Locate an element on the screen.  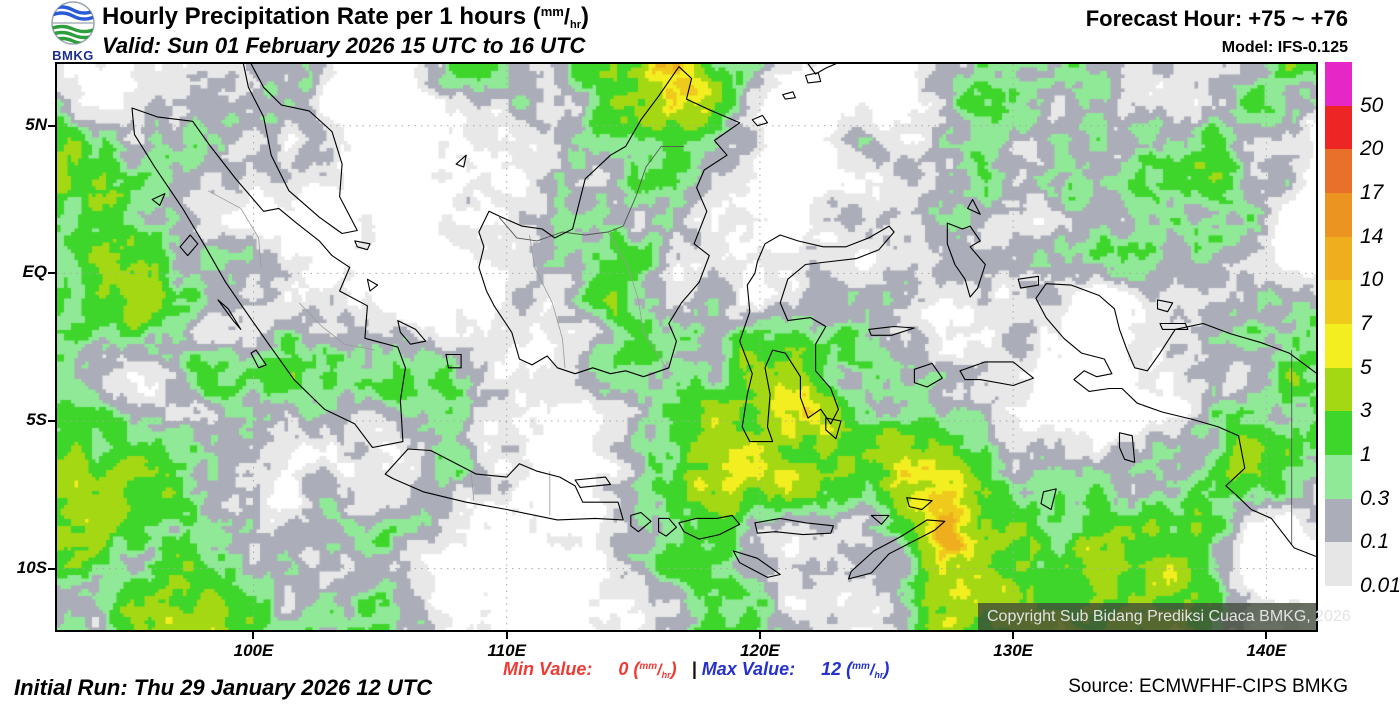
x-tick-mark-100E is located at coordinates (253, 635).